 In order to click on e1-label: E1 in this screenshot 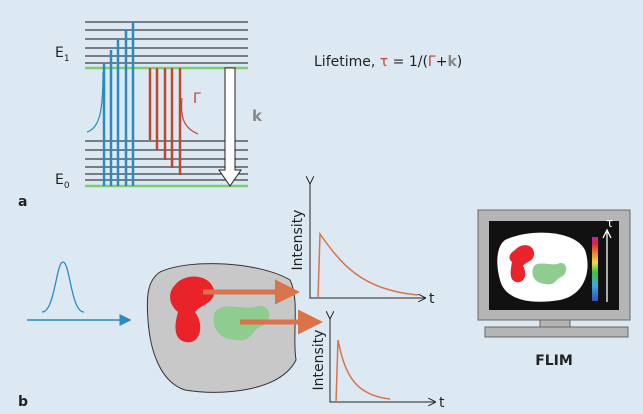, I will do `click(62, 54)`.